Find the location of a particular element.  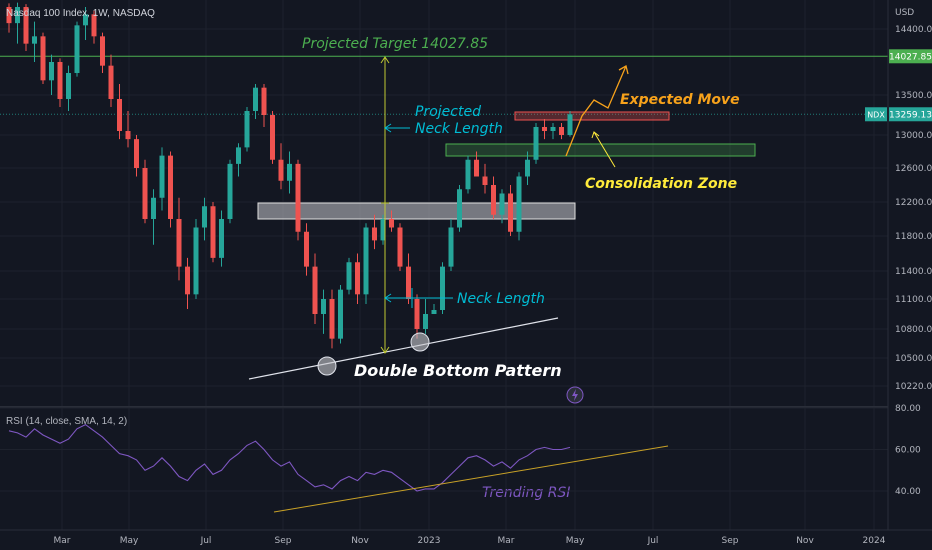

price-tick-label: 10800.00 is located at coordinates (913, 330).